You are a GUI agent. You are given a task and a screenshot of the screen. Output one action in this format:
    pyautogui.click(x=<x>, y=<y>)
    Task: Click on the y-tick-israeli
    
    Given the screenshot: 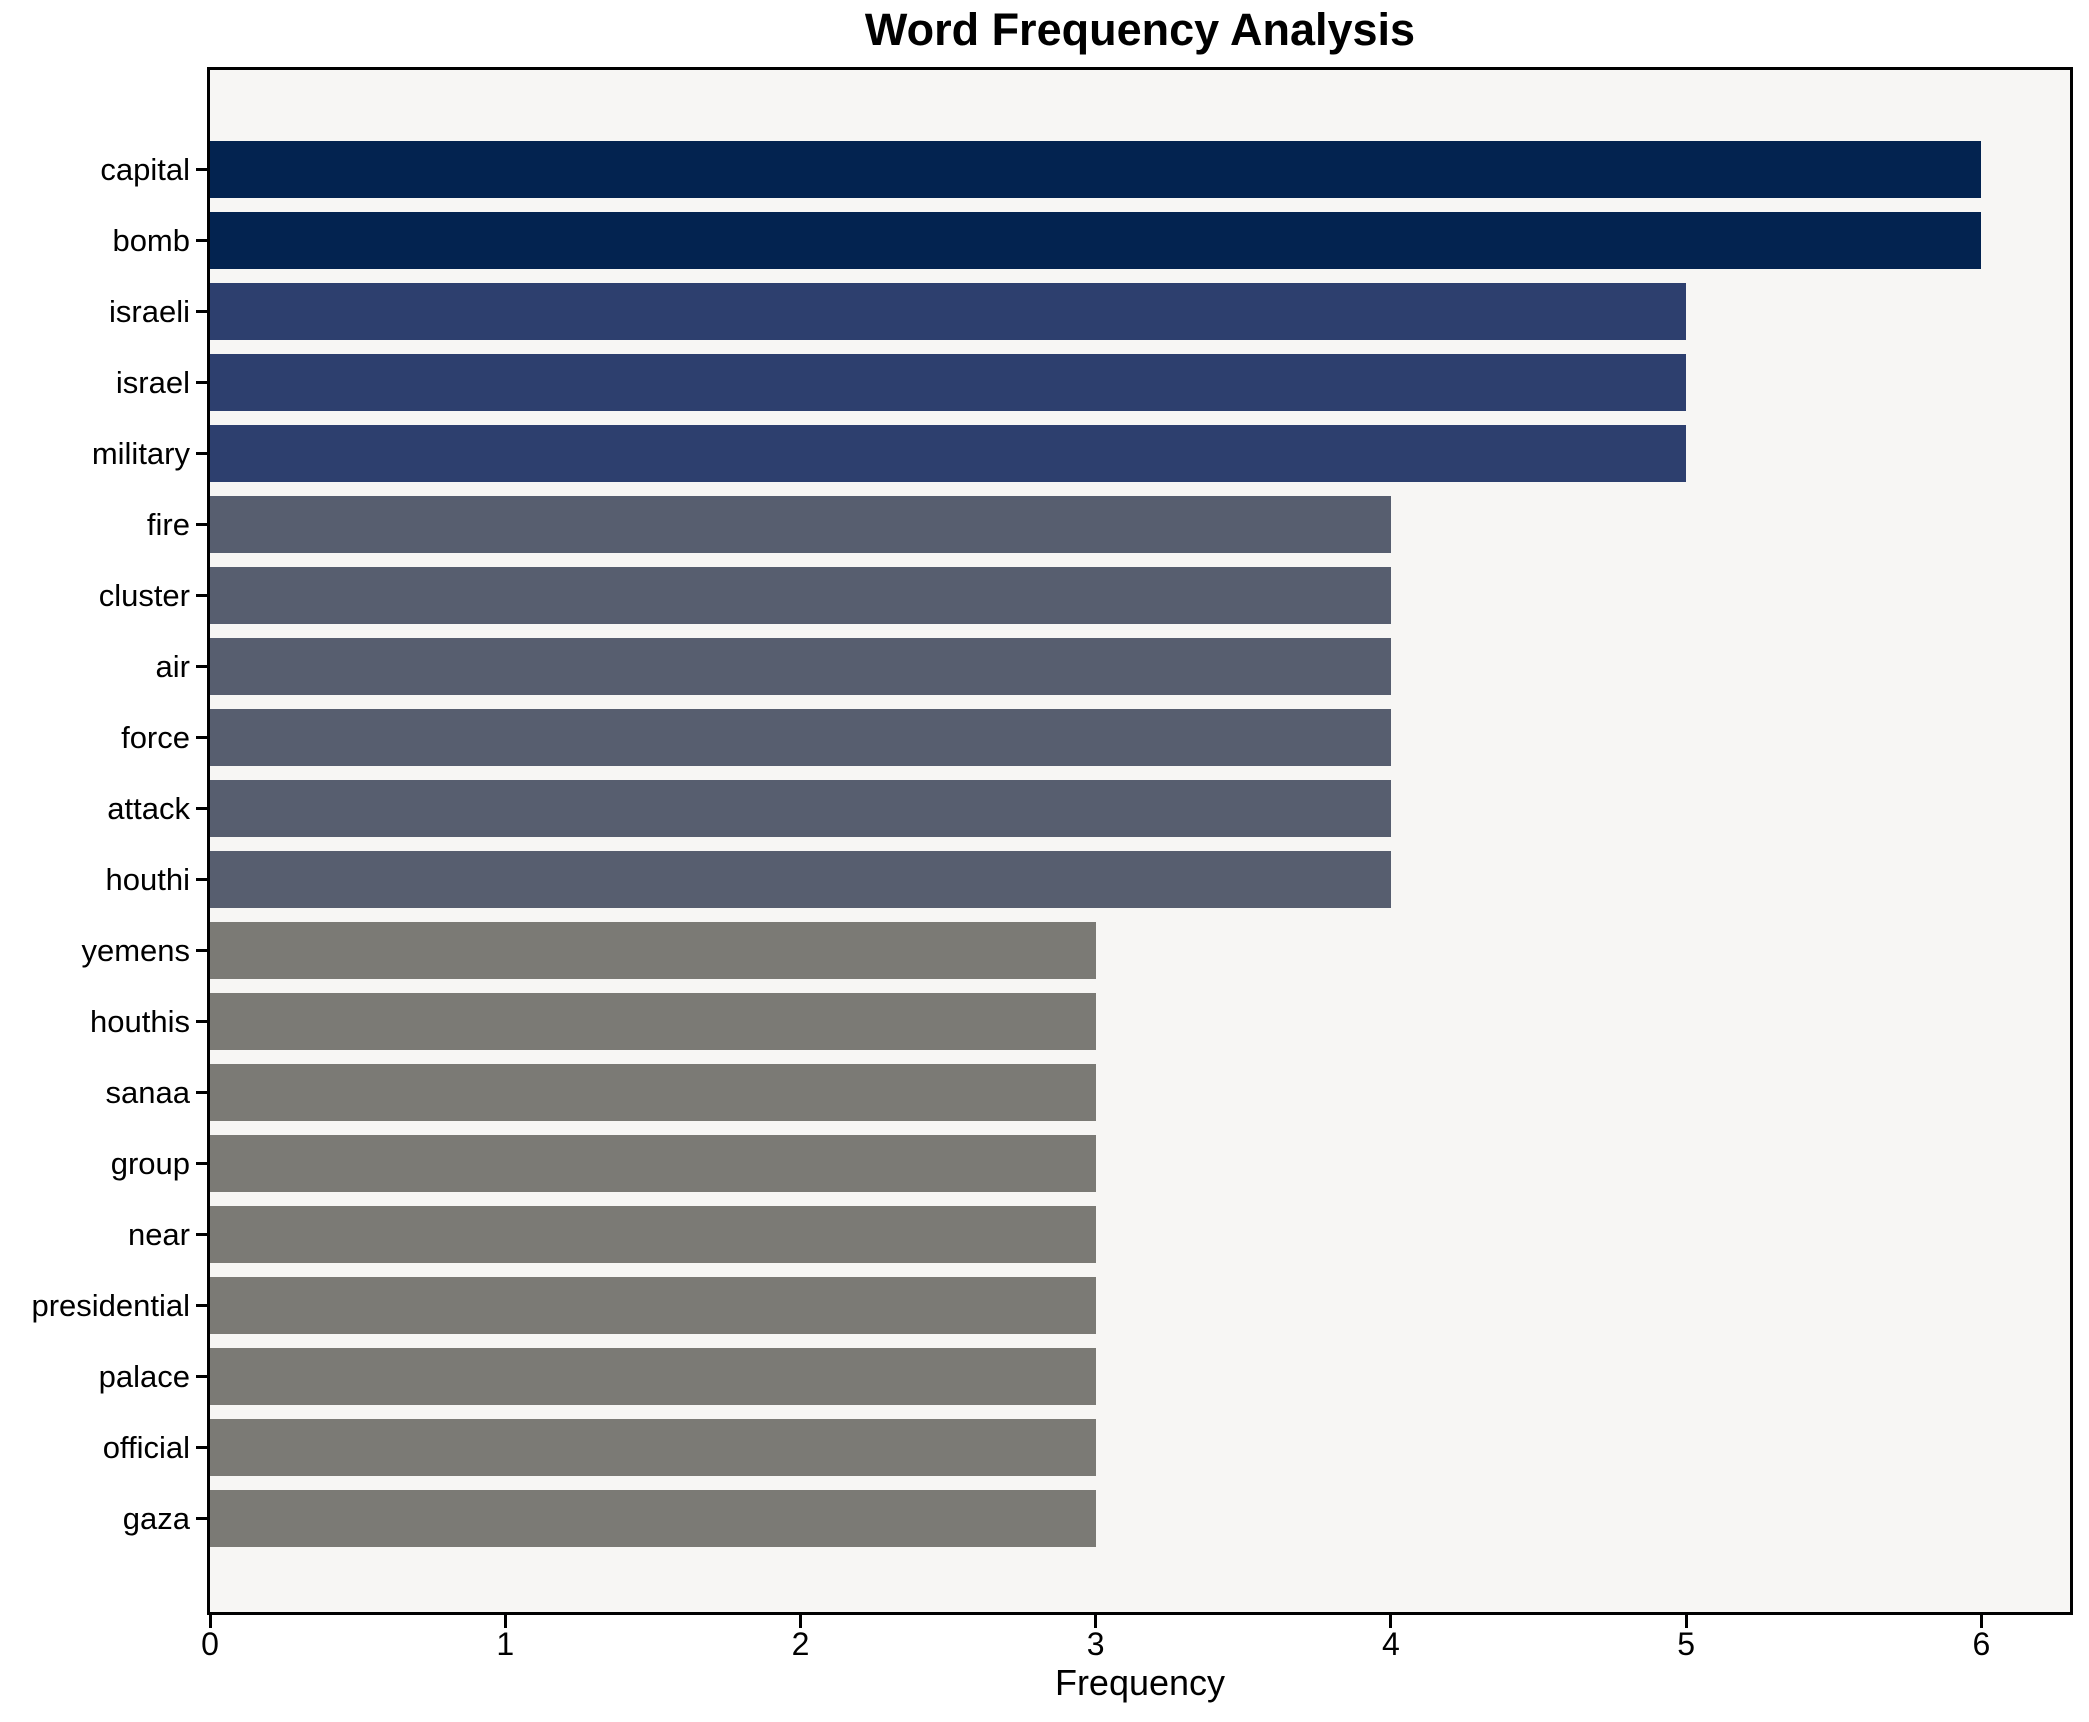 What is the action you would take?
    pyautogui.click(x=202, y=311)
    